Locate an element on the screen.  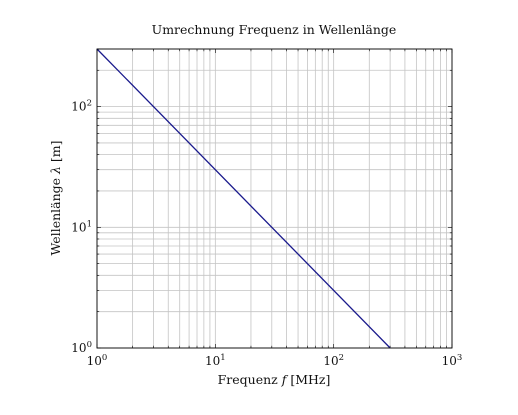
x-axis-label: Frequenz f [MHz] is located at coordinates (274, 379).